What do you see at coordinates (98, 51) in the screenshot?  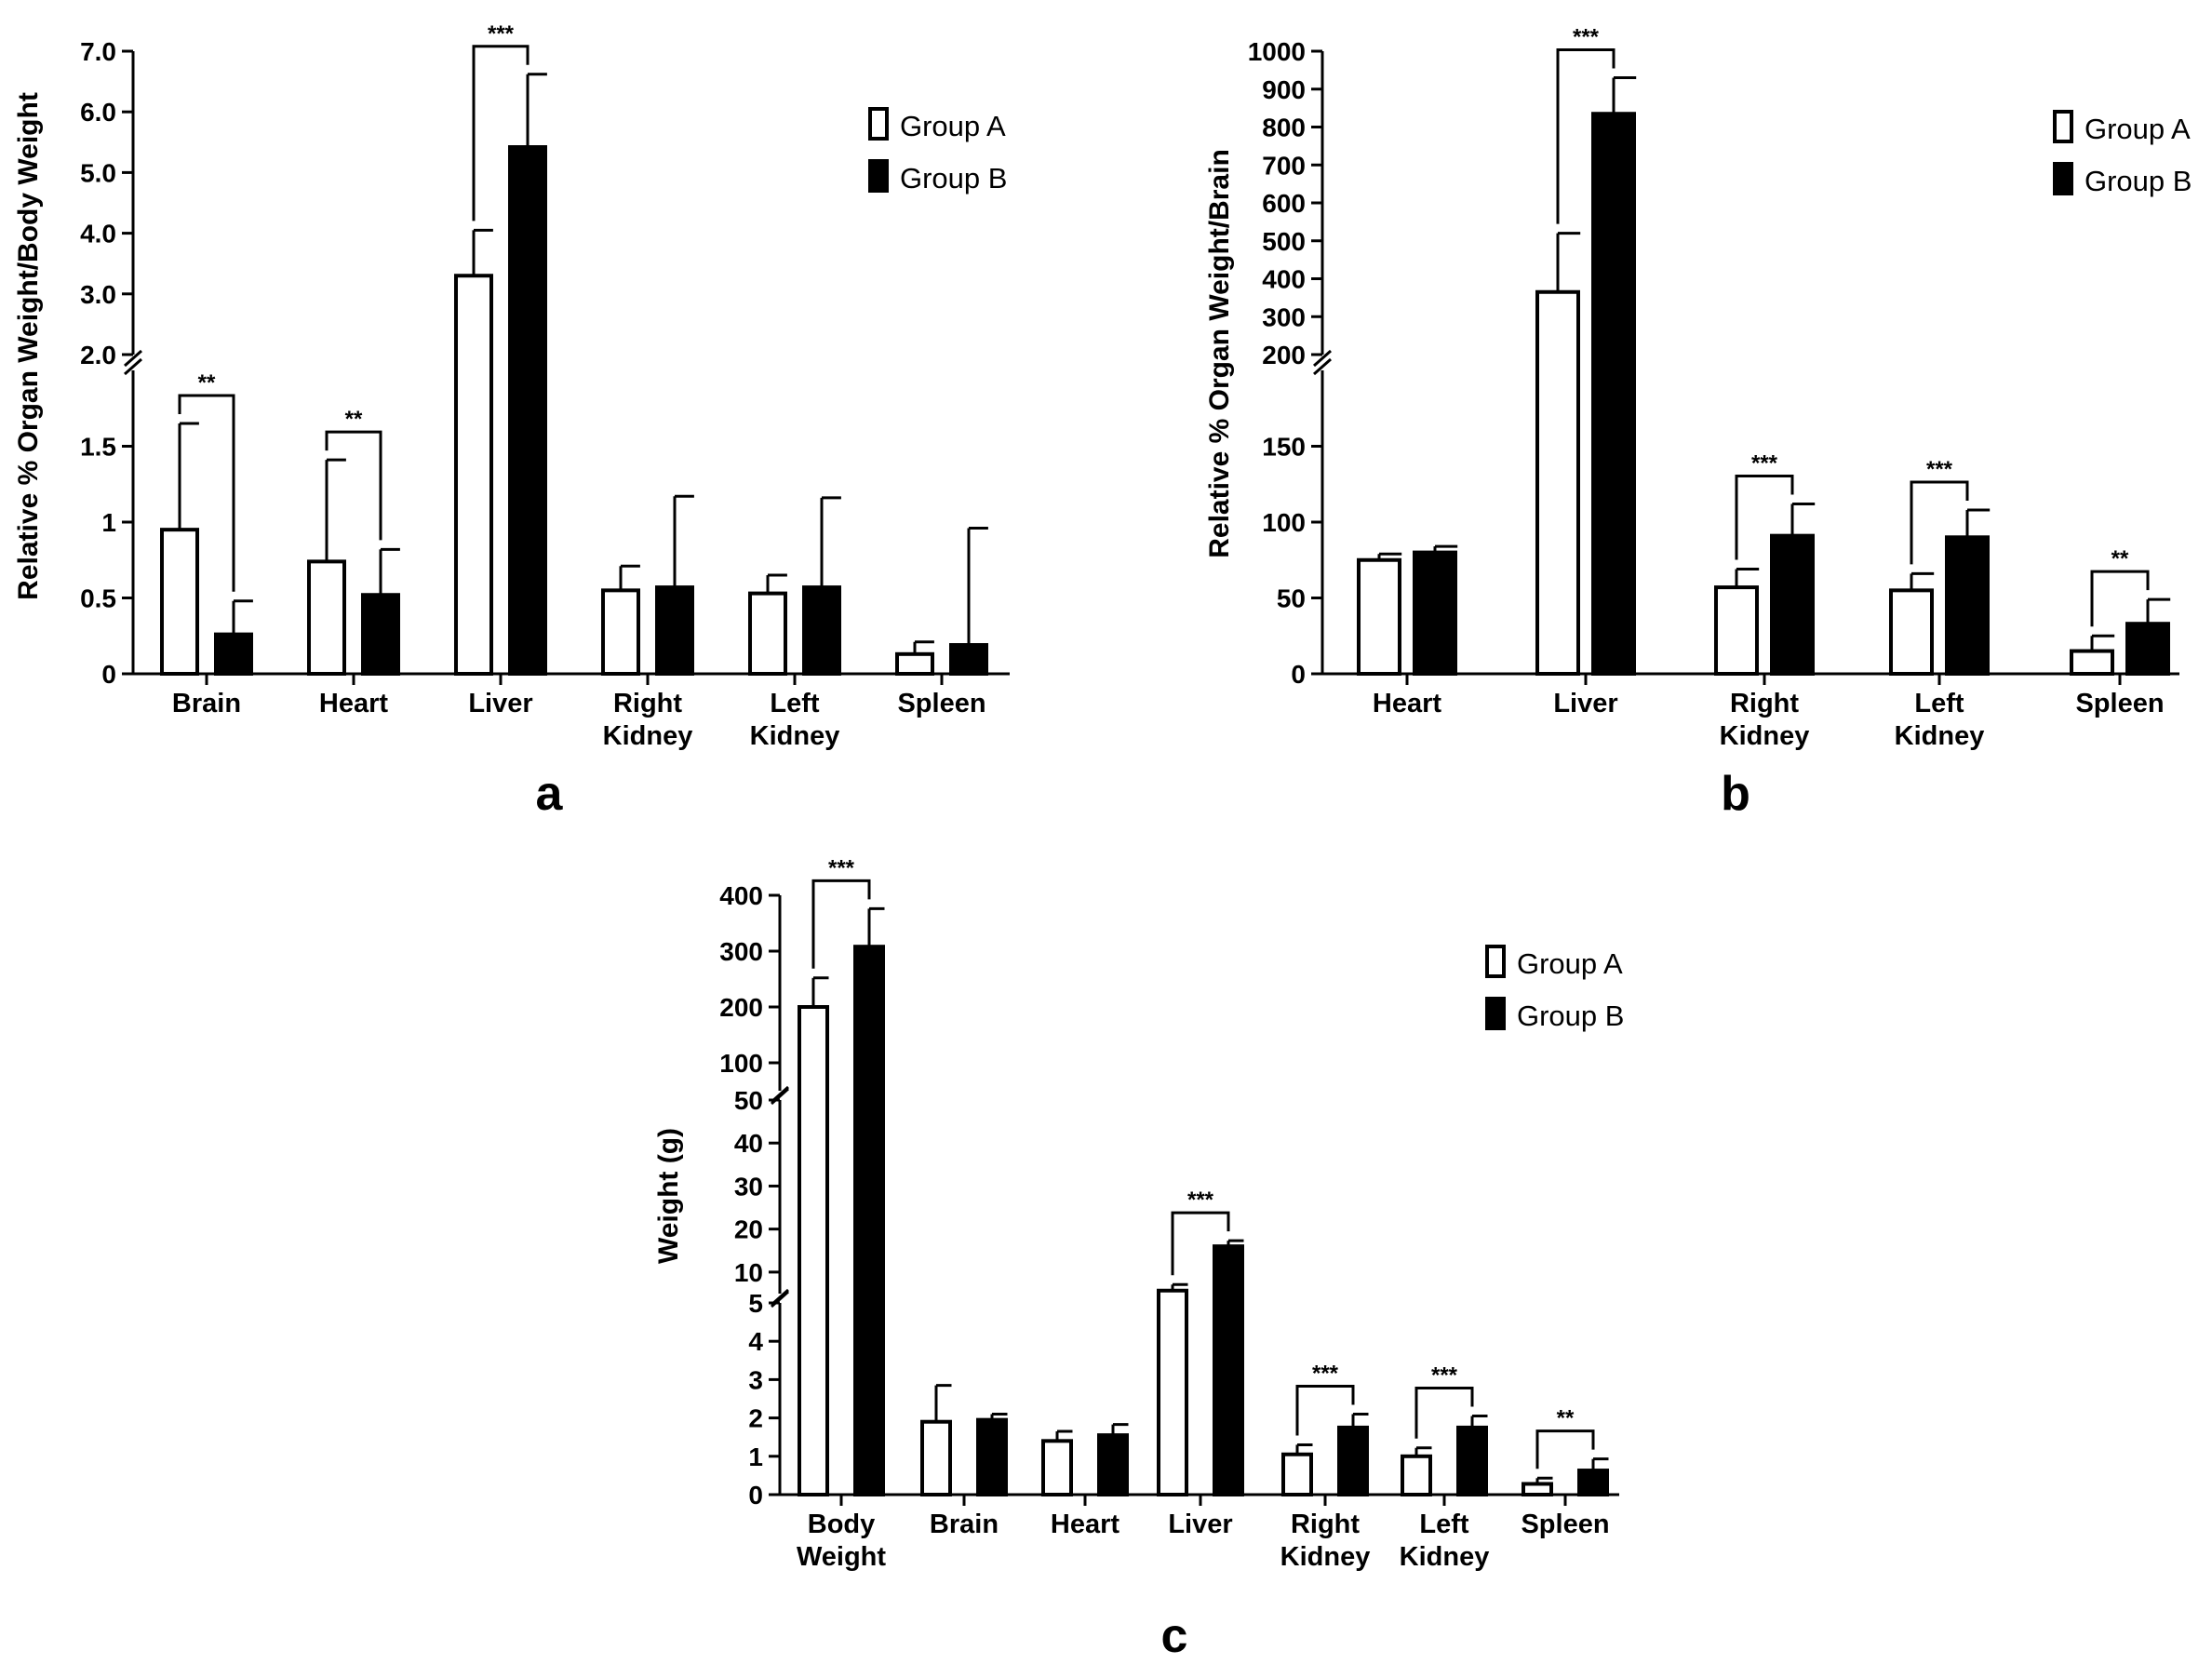 I see `y-tick-label: 7.0` at bounding box center [98, 51].